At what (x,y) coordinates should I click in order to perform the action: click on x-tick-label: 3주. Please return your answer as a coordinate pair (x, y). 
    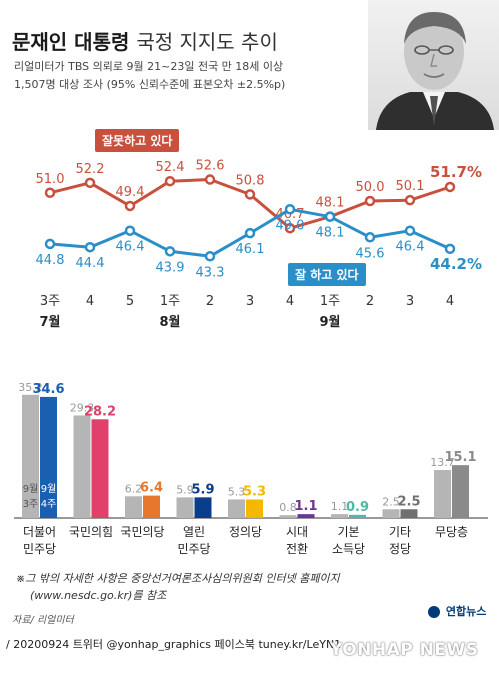
    Looking at the image, I should click on (50, 301).